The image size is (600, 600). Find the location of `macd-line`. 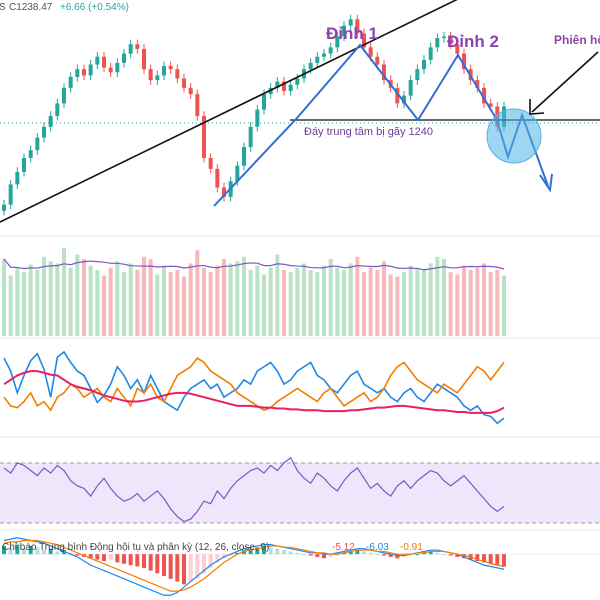

macd-line is located at coordinates (254, 566).